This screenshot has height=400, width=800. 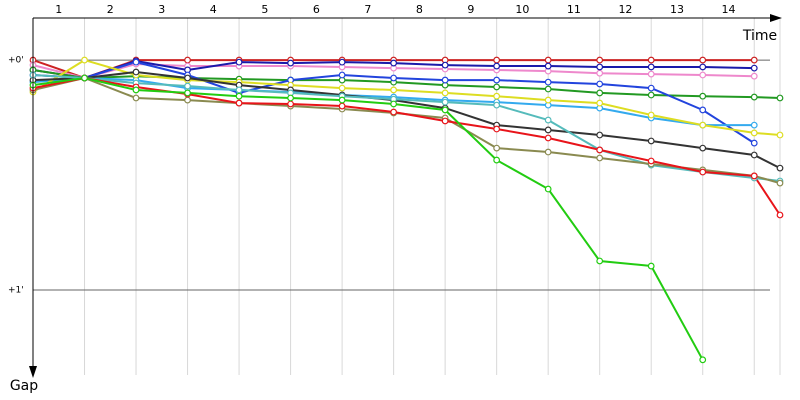 I want to click on x-tick-label: 4, so click(x=213, y=9).